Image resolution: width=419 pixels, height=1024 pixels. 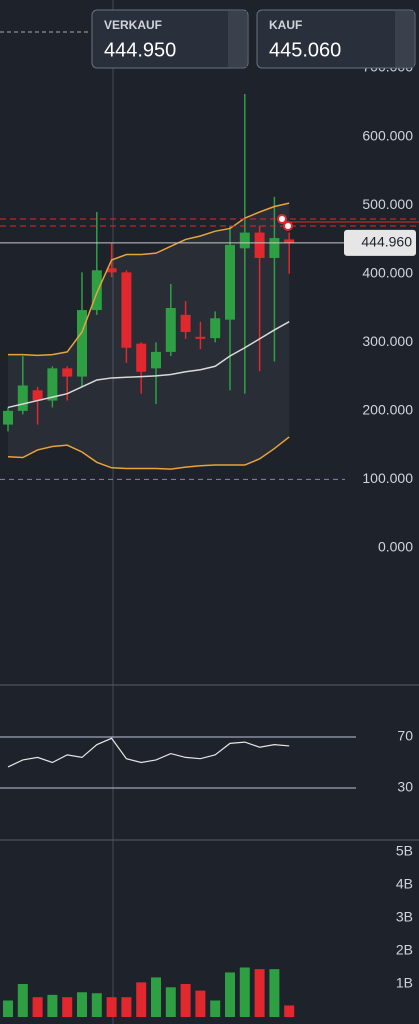 What do you see at coordinates (387, 272) in the screenshot?
I see `y-tick-label: 400.000` at bounding box center [387, 272].